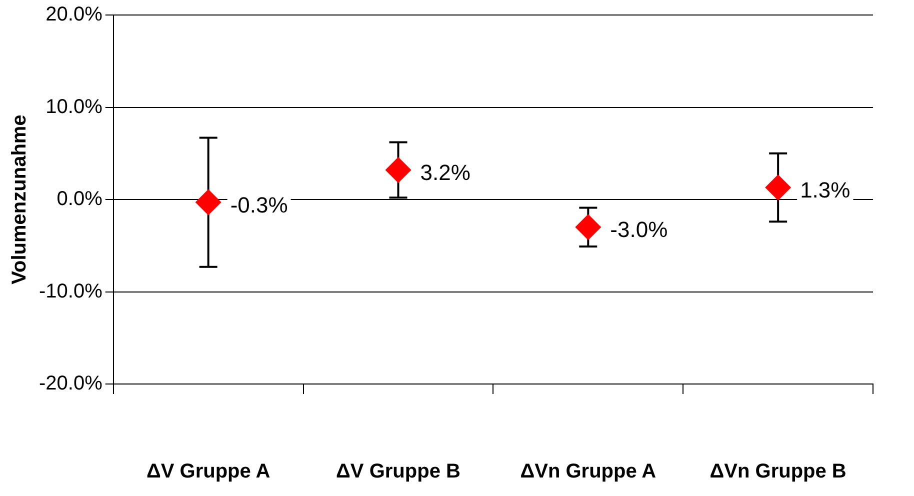  Describe the element at coordinates (825, 190) in the screenshot. I see `data-label: 1.3%` at that location.